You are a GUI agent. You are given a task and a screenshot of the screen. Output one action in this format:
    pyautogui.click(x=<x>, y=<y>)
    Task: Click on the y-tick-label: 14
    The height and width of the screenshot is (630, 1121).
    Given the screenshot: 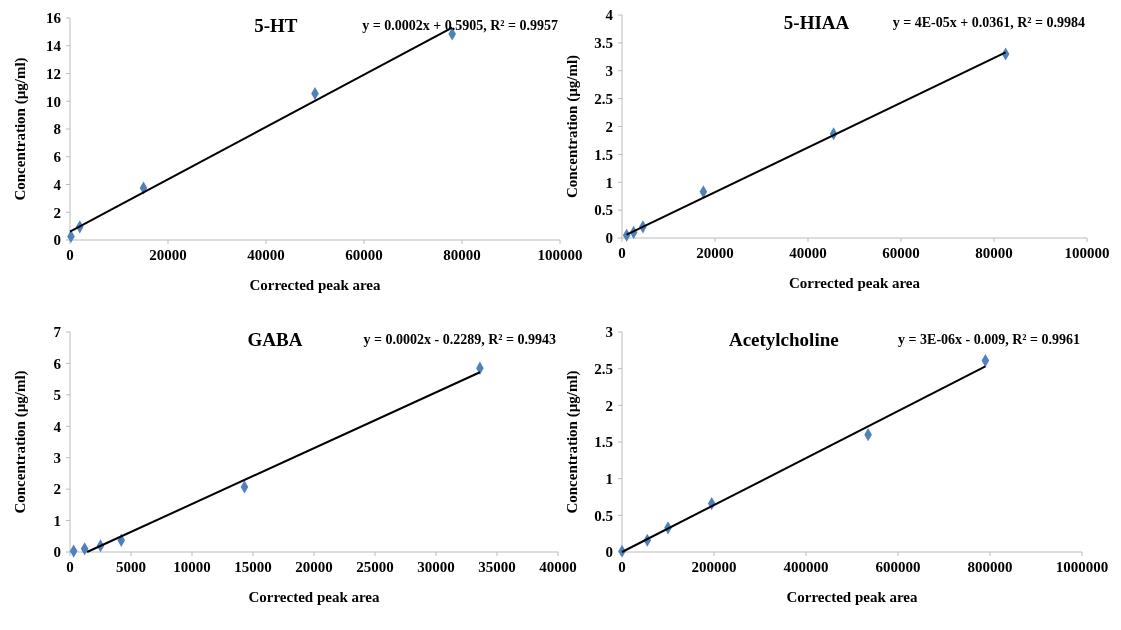 What is the action you would take?
    pyautogui.click(x=54, y=46)
    